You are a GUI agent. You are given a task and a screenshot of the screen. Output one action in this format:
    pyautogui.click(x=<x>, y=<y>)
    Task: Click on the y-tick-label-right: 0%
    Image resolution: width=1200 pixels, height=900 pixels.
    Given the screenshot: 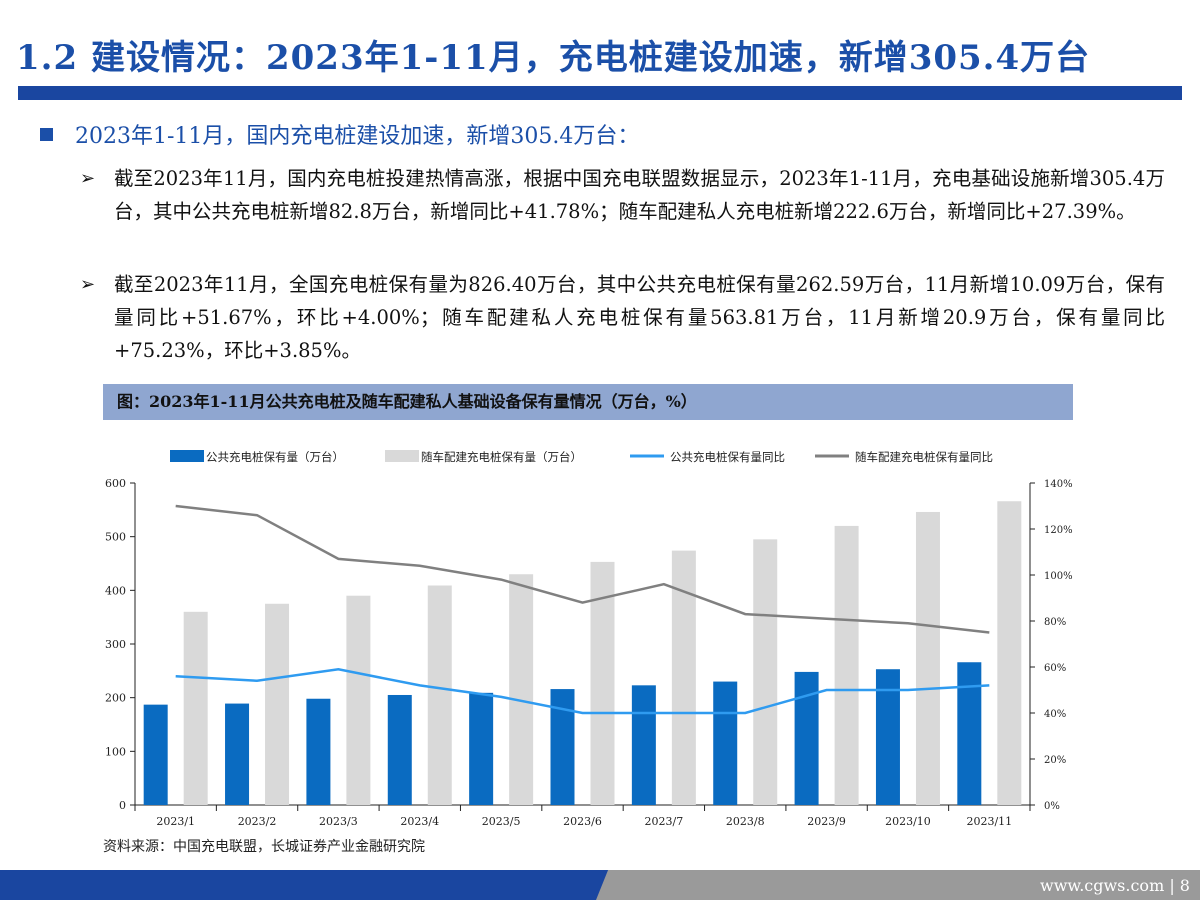 What is the action you would take?
    pyautogui.click(x=1052, y=806)
    